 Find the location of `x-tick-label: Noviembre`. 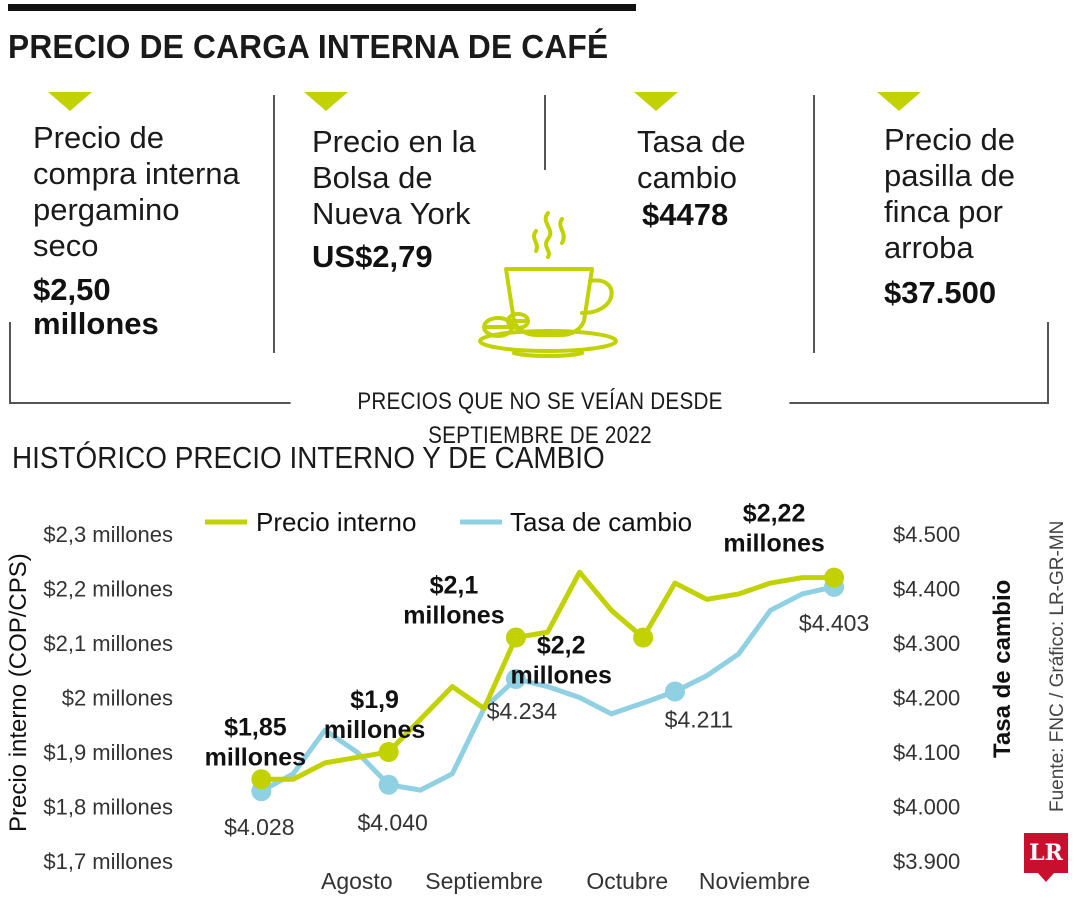

x-tick-label: Noviembre is located at coordinates (754, 881).